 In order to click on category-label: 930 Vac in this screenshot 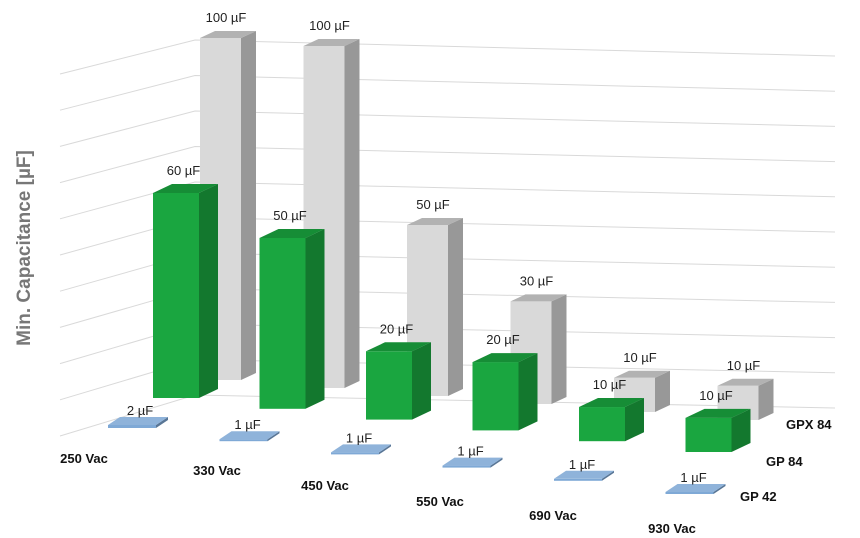, I will do `click(672, 528)`.